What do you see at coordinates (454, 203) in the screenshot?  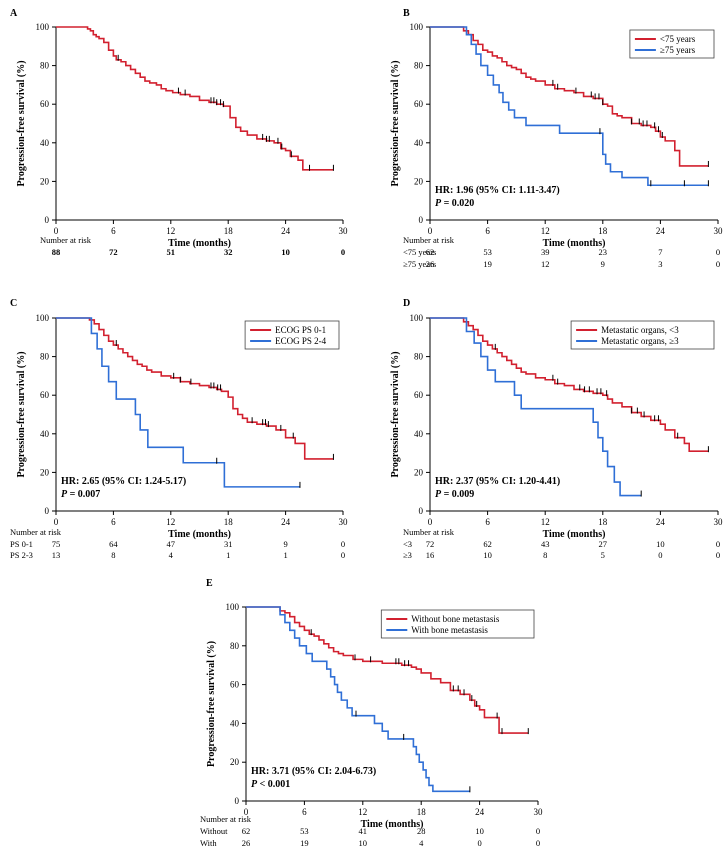 I see `p-value-text: P = 0.020` at bounding box center [454, 203].